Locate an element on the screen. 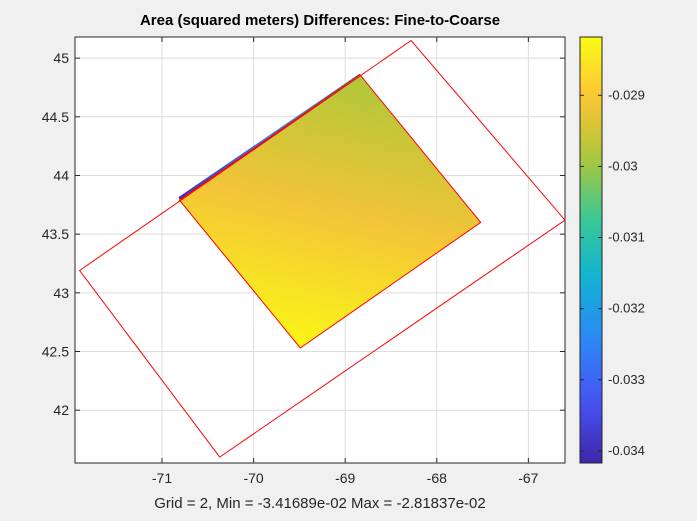  y-tick-label: 44.5 is located at coordinates (55, 117).